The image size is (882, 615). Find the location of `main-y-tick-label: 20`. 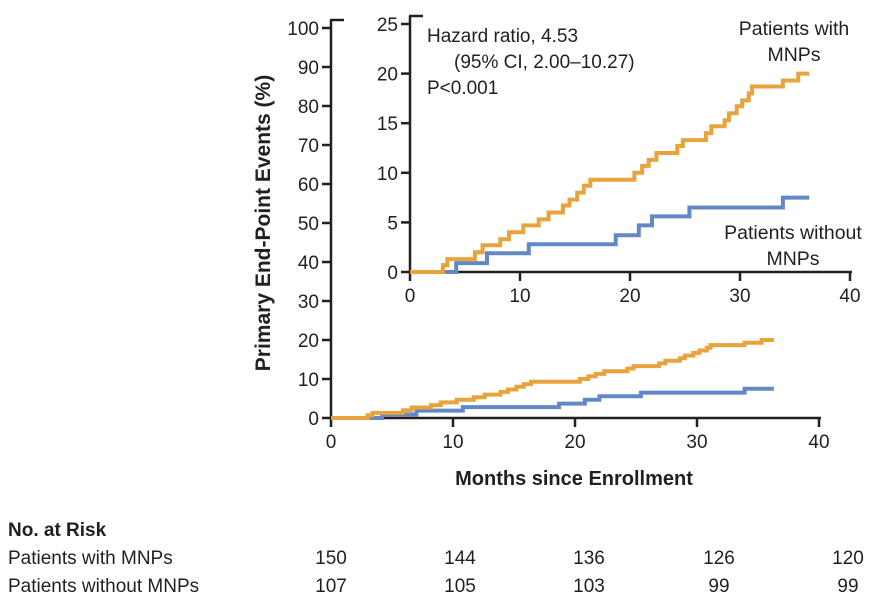

main-y-tick-label: 20 is located at coordinates (308, 341).